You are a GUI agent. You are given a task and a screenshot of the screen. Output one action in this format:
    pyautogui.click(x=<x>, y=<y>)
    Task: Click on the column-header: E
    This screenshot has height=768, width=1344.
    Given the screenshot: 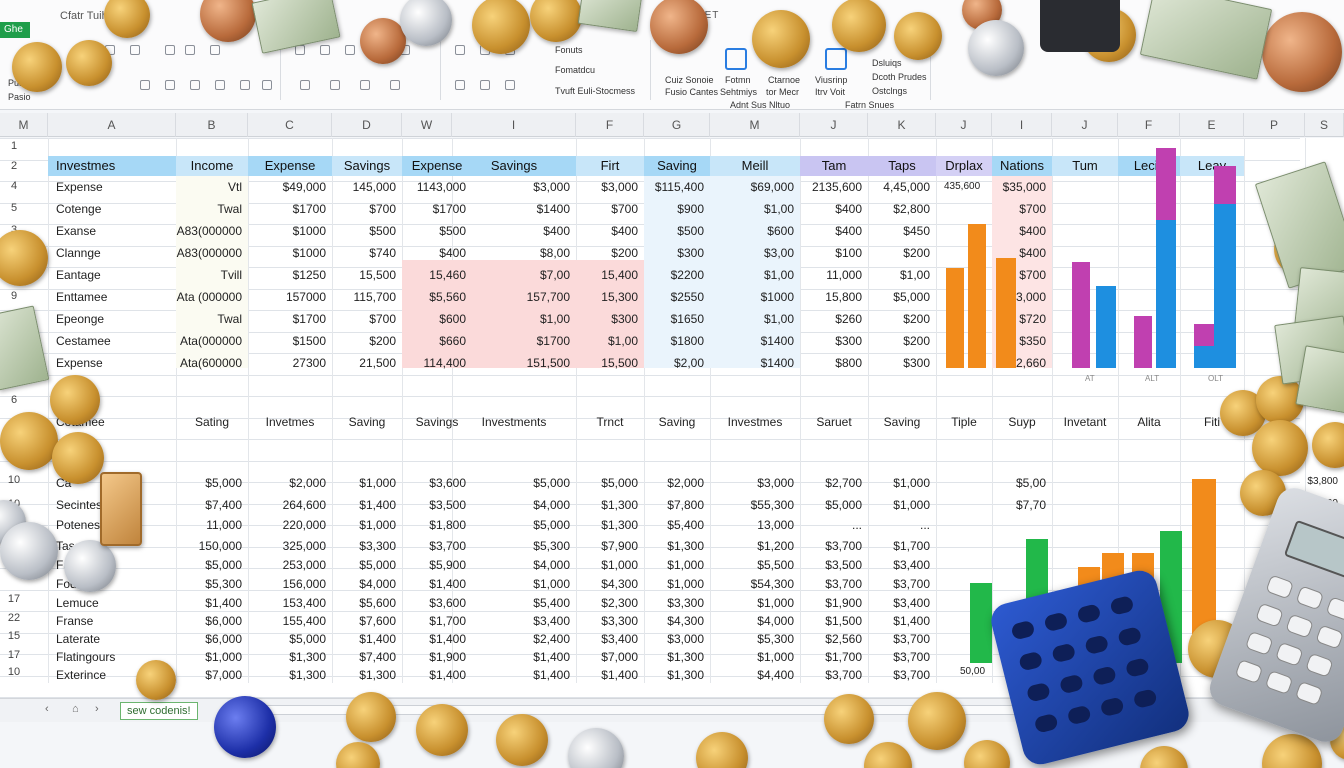 What is the action you would take?
    pyautogui.click(x=1212, y=125)
    